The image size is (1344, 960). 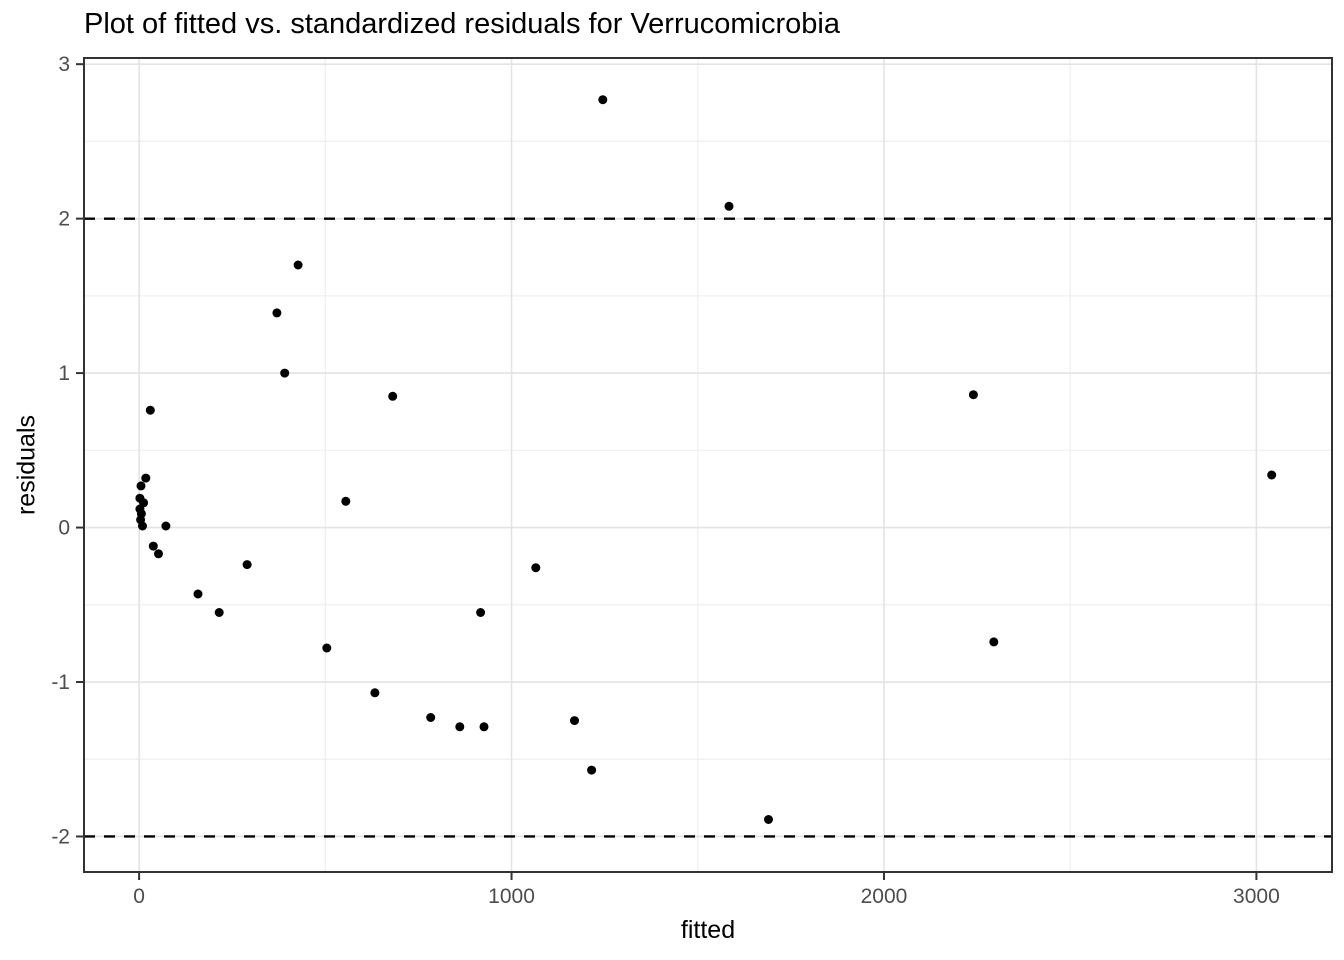 I want to click on x-tick-label: 0, so click(x=139, y=896).